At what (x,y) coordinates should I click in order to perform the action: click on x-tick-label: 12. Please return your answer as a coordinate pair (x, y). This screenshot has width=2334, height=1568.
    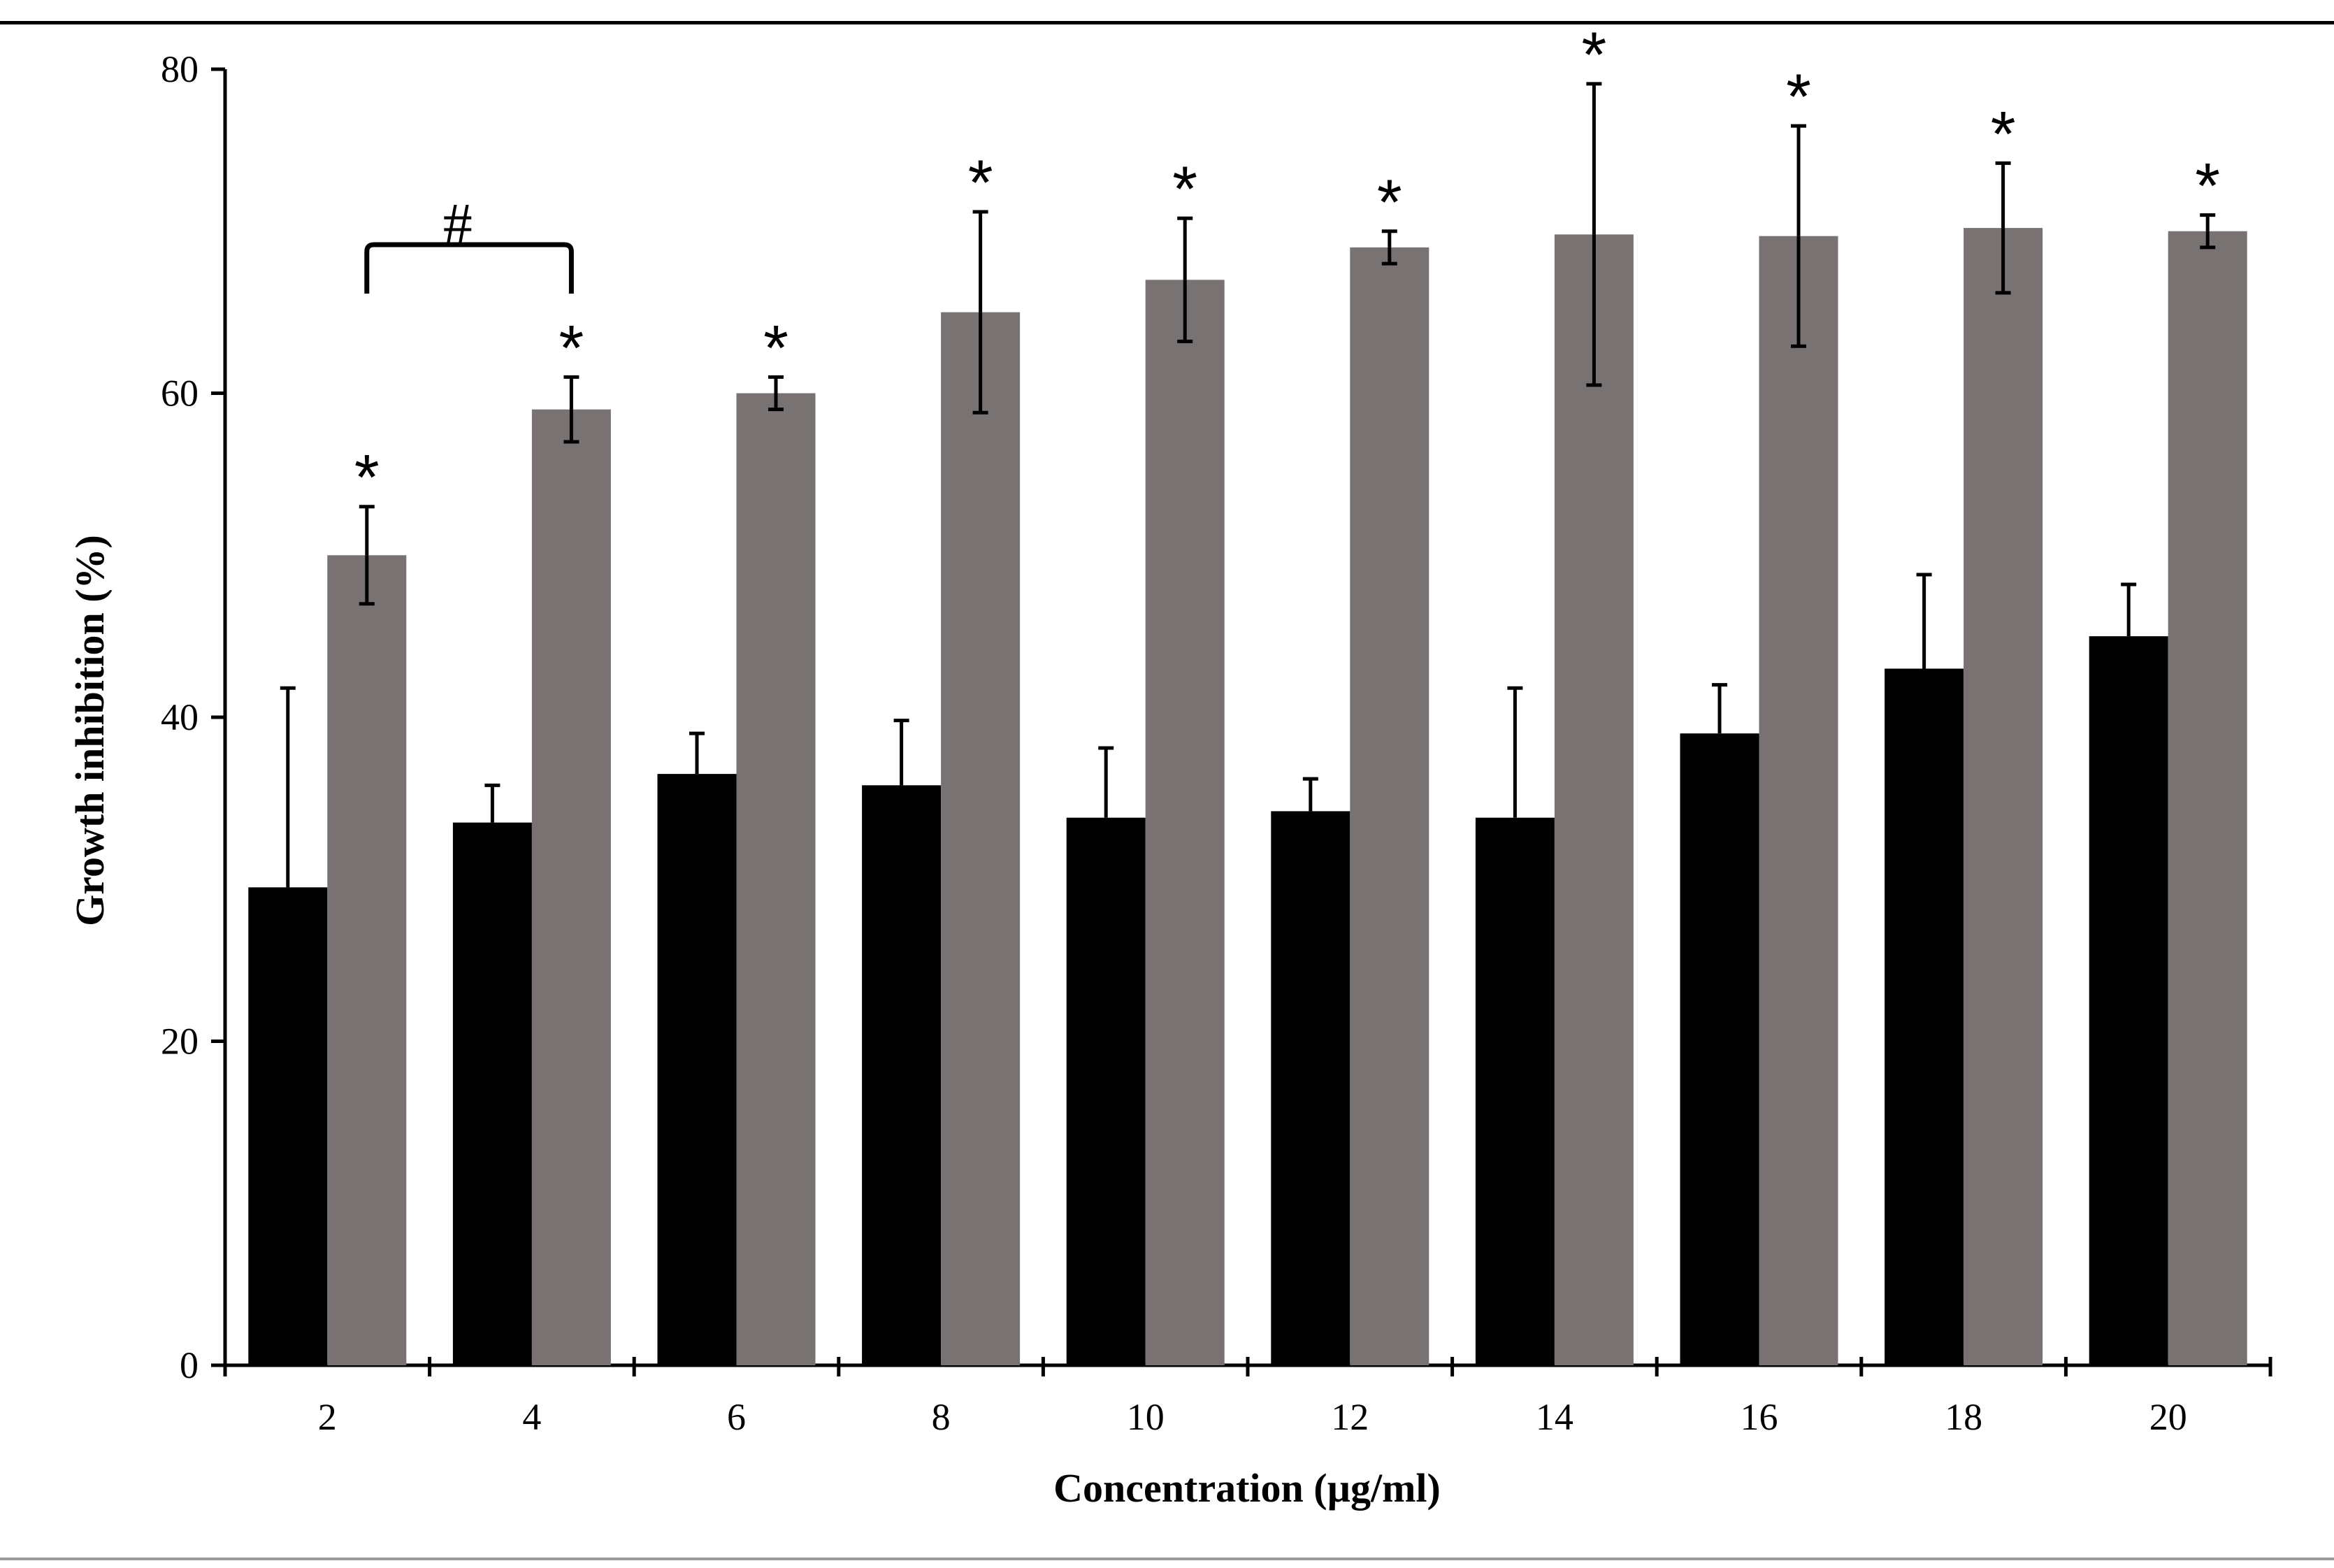
    Looking at the image, I should click on (1350, 1417).